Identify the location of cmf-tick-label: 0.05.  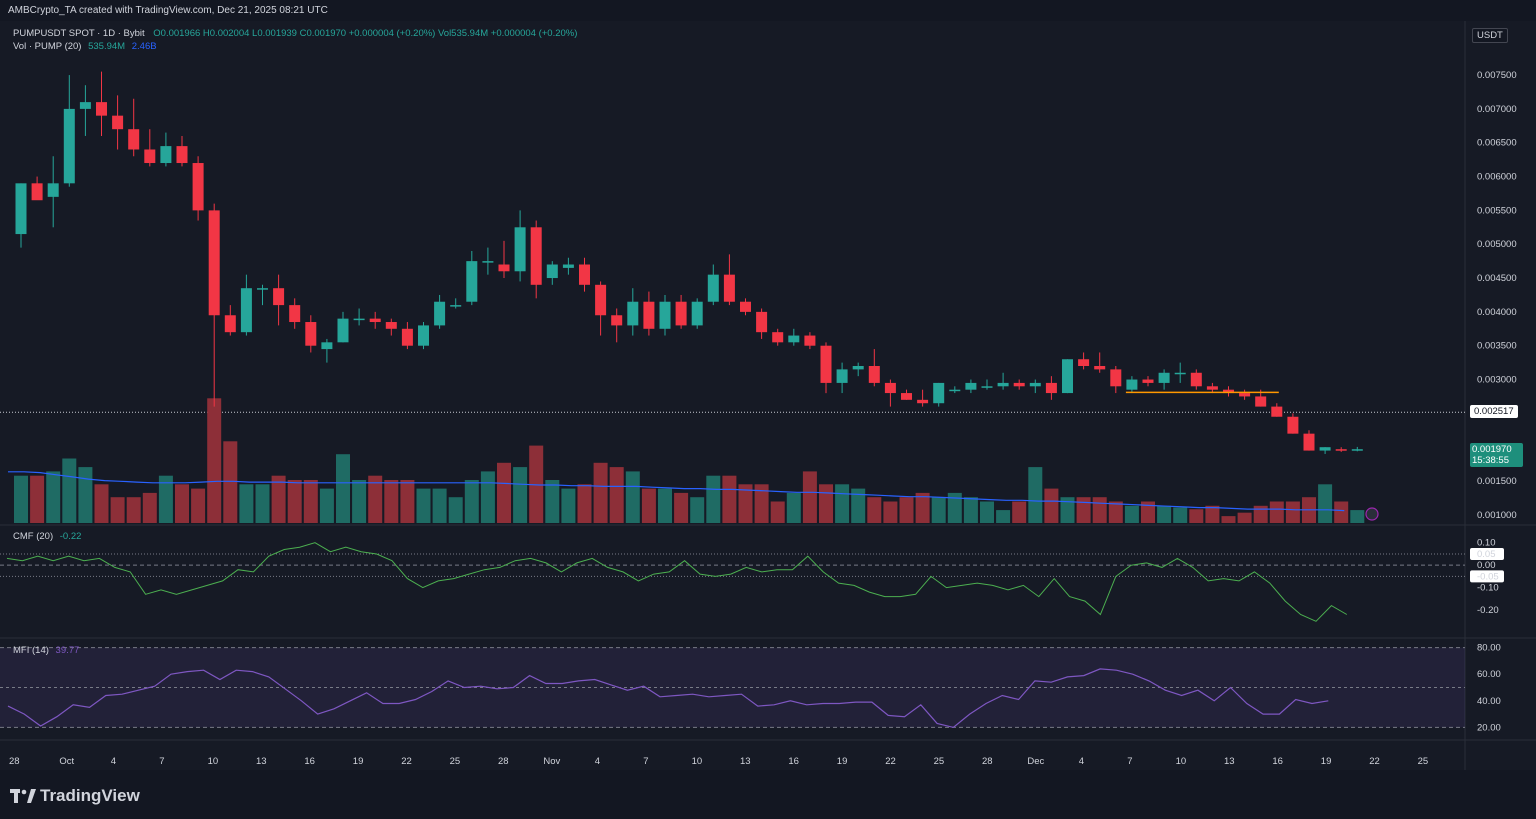
(1486, 554).